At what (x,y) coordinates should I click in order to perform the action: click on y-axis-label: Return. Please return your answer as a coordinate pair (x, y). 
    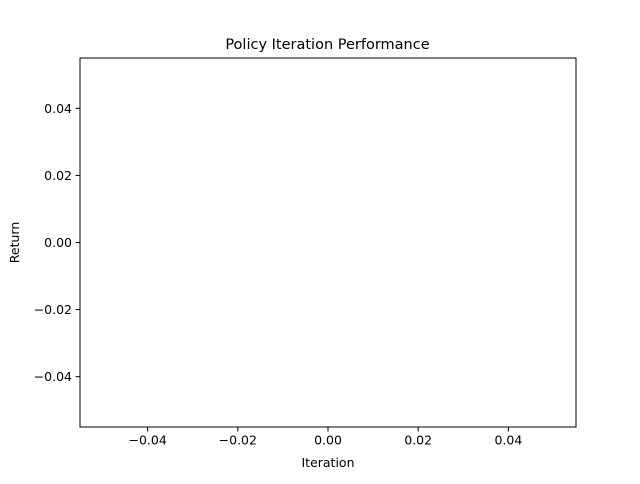
    Looking at the image, I should click on (14, 242).